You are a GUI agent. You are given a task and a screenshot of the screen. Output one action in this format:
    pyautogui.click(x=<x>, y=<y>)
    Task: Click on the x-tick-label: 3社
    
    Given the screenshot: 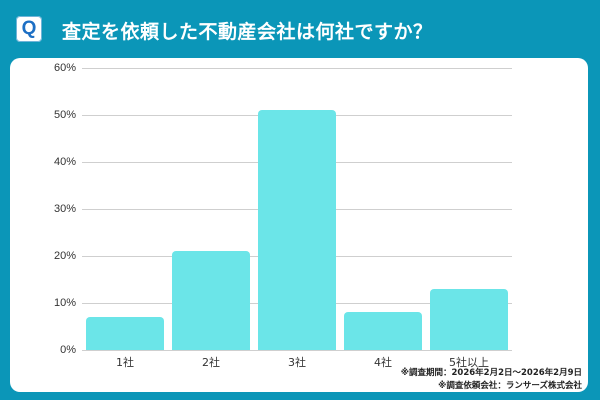 What is the action you would take?
    pyautogui.click(x=297, y=362)
    